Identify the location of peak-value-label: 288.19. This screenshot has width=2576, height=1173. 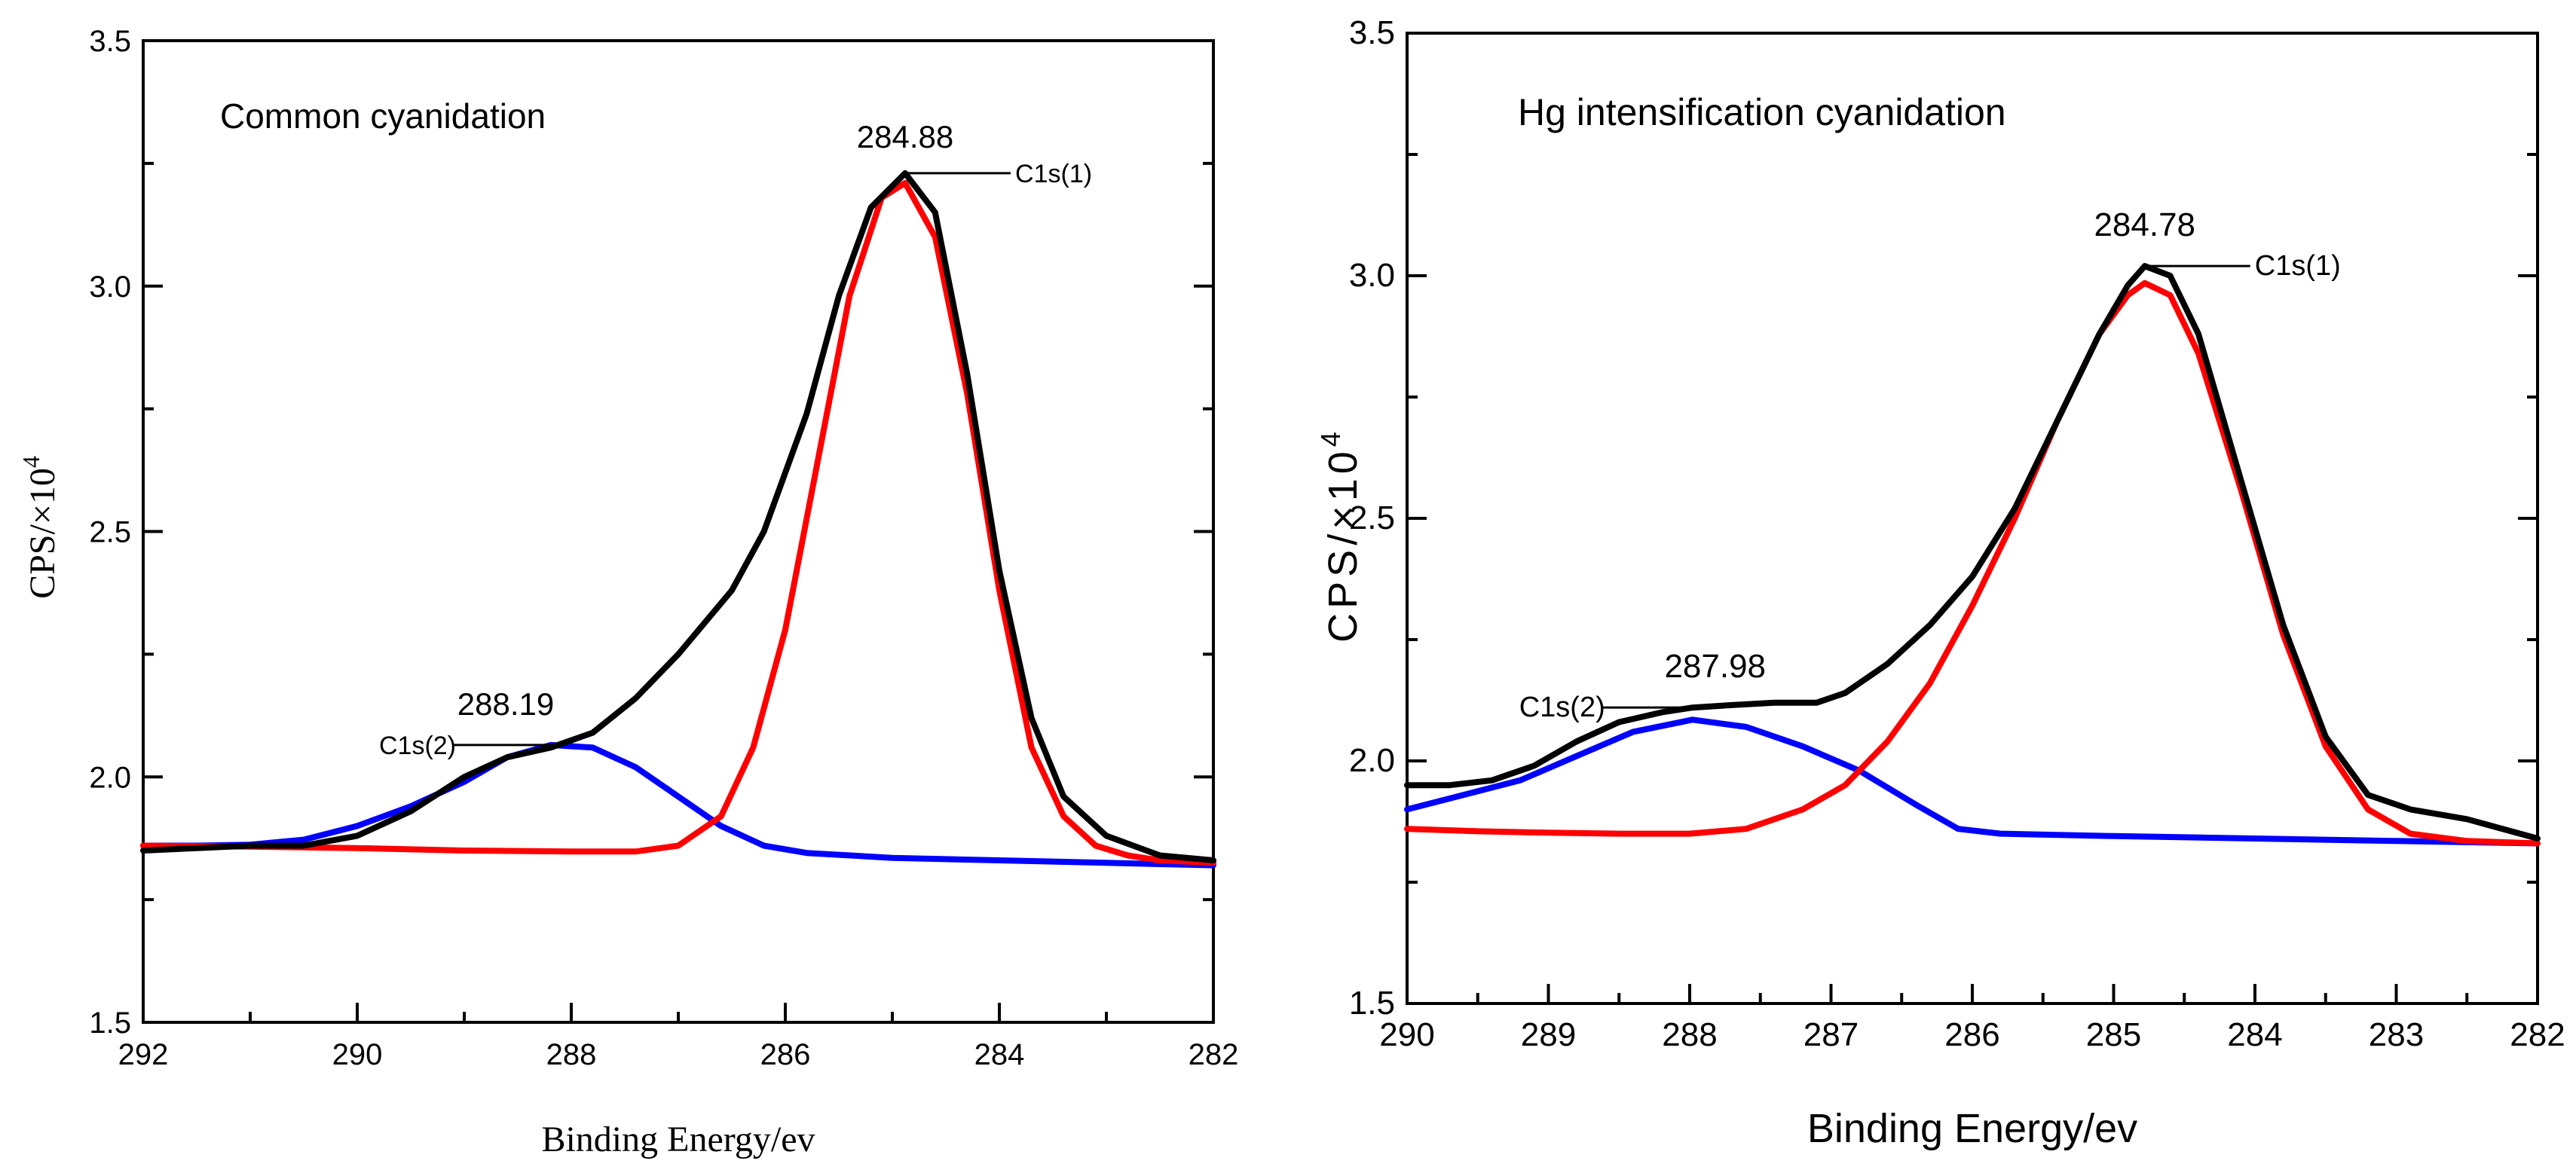
(505, 704).